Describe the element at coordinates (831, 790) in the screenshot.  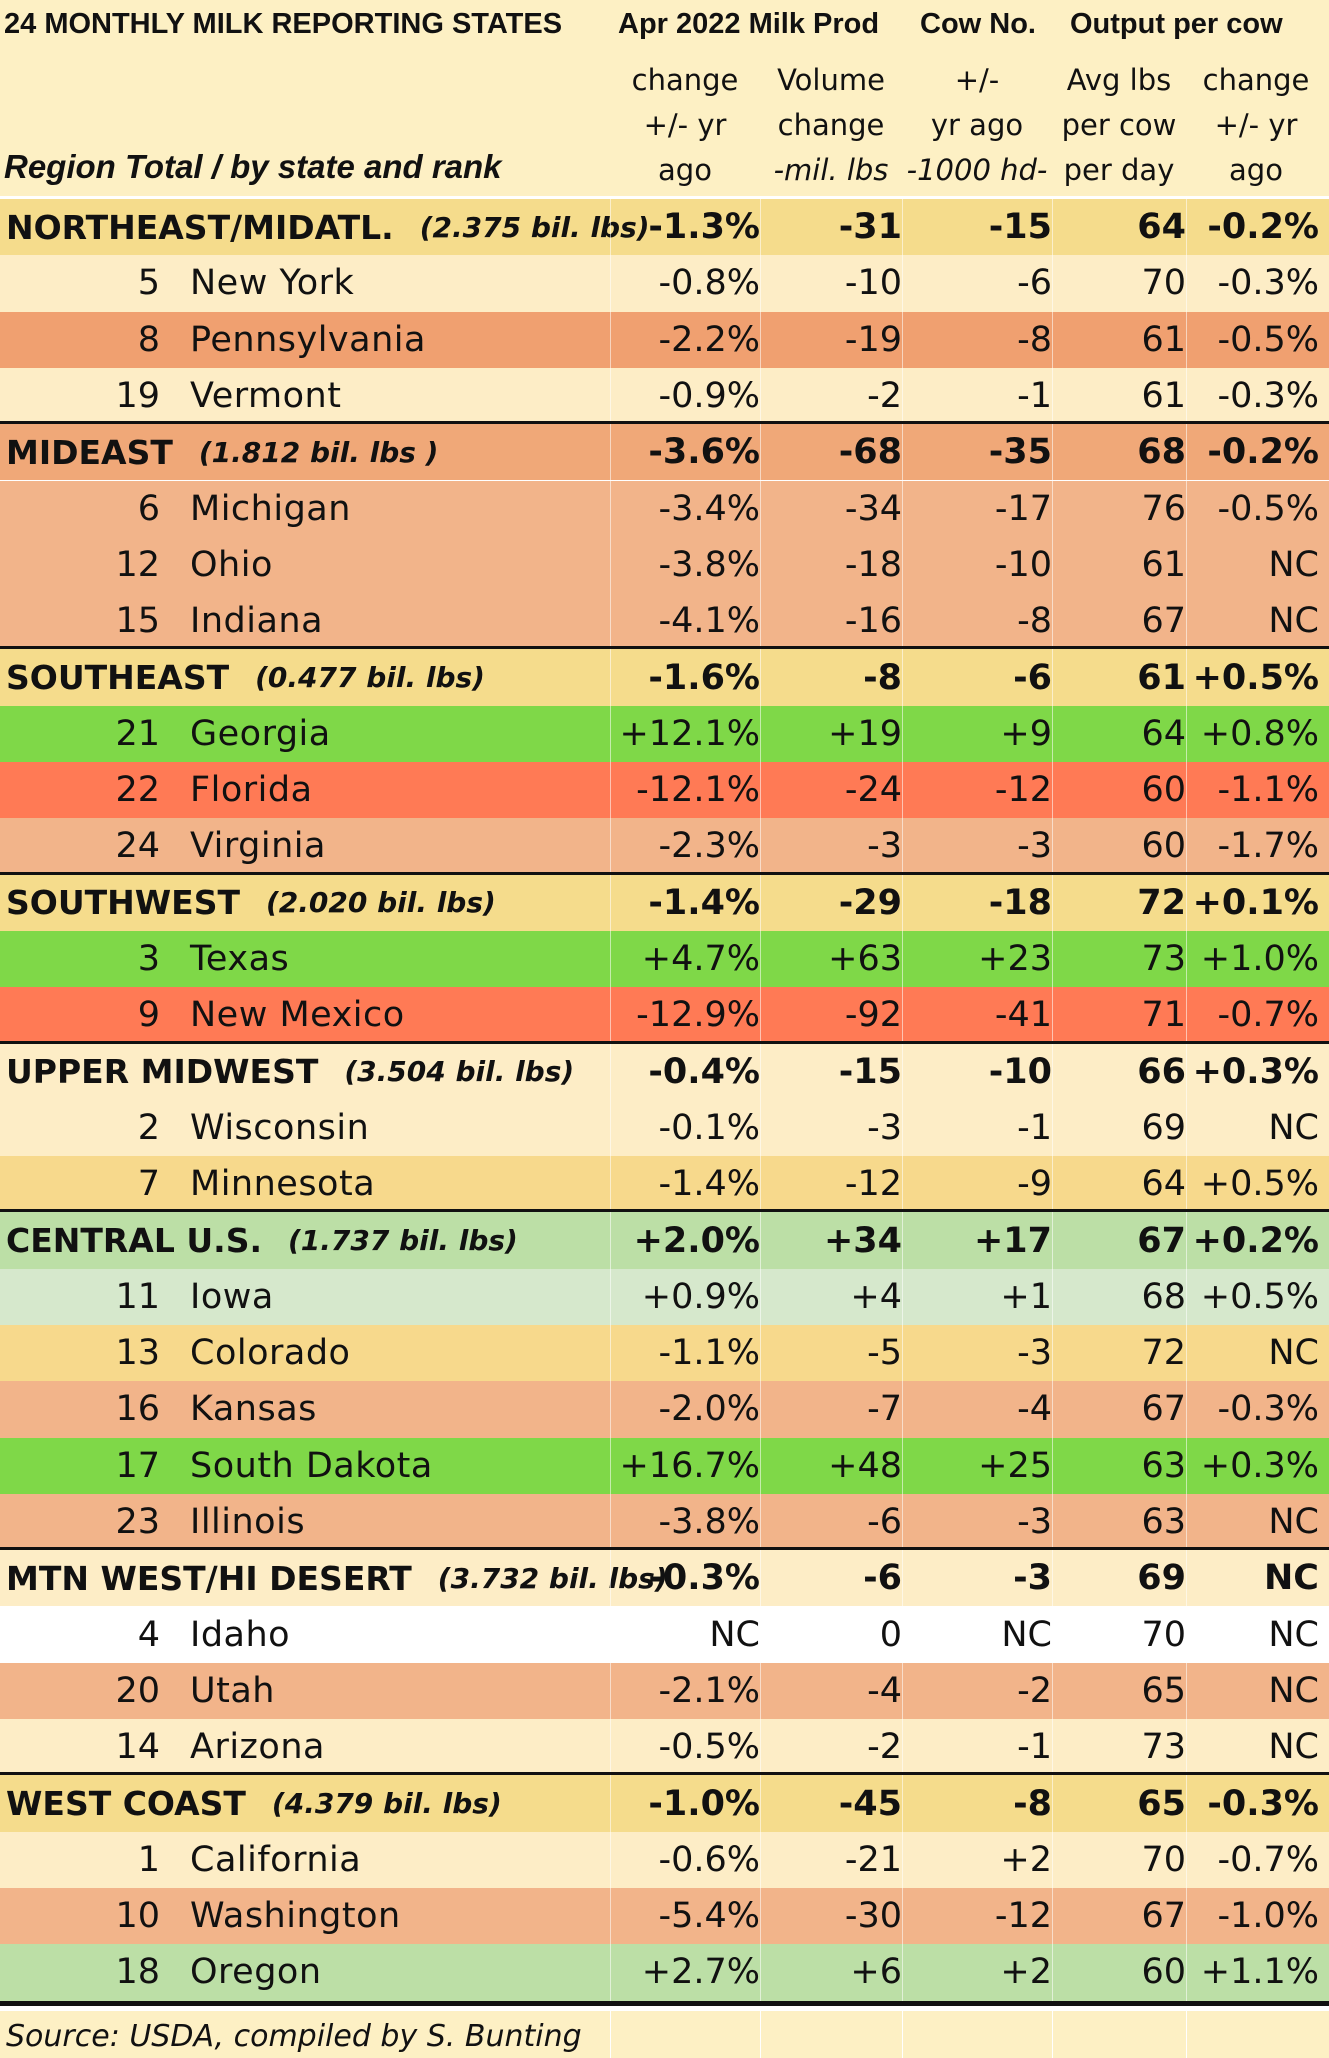
I see `volume-change-cell: -24` at that location.